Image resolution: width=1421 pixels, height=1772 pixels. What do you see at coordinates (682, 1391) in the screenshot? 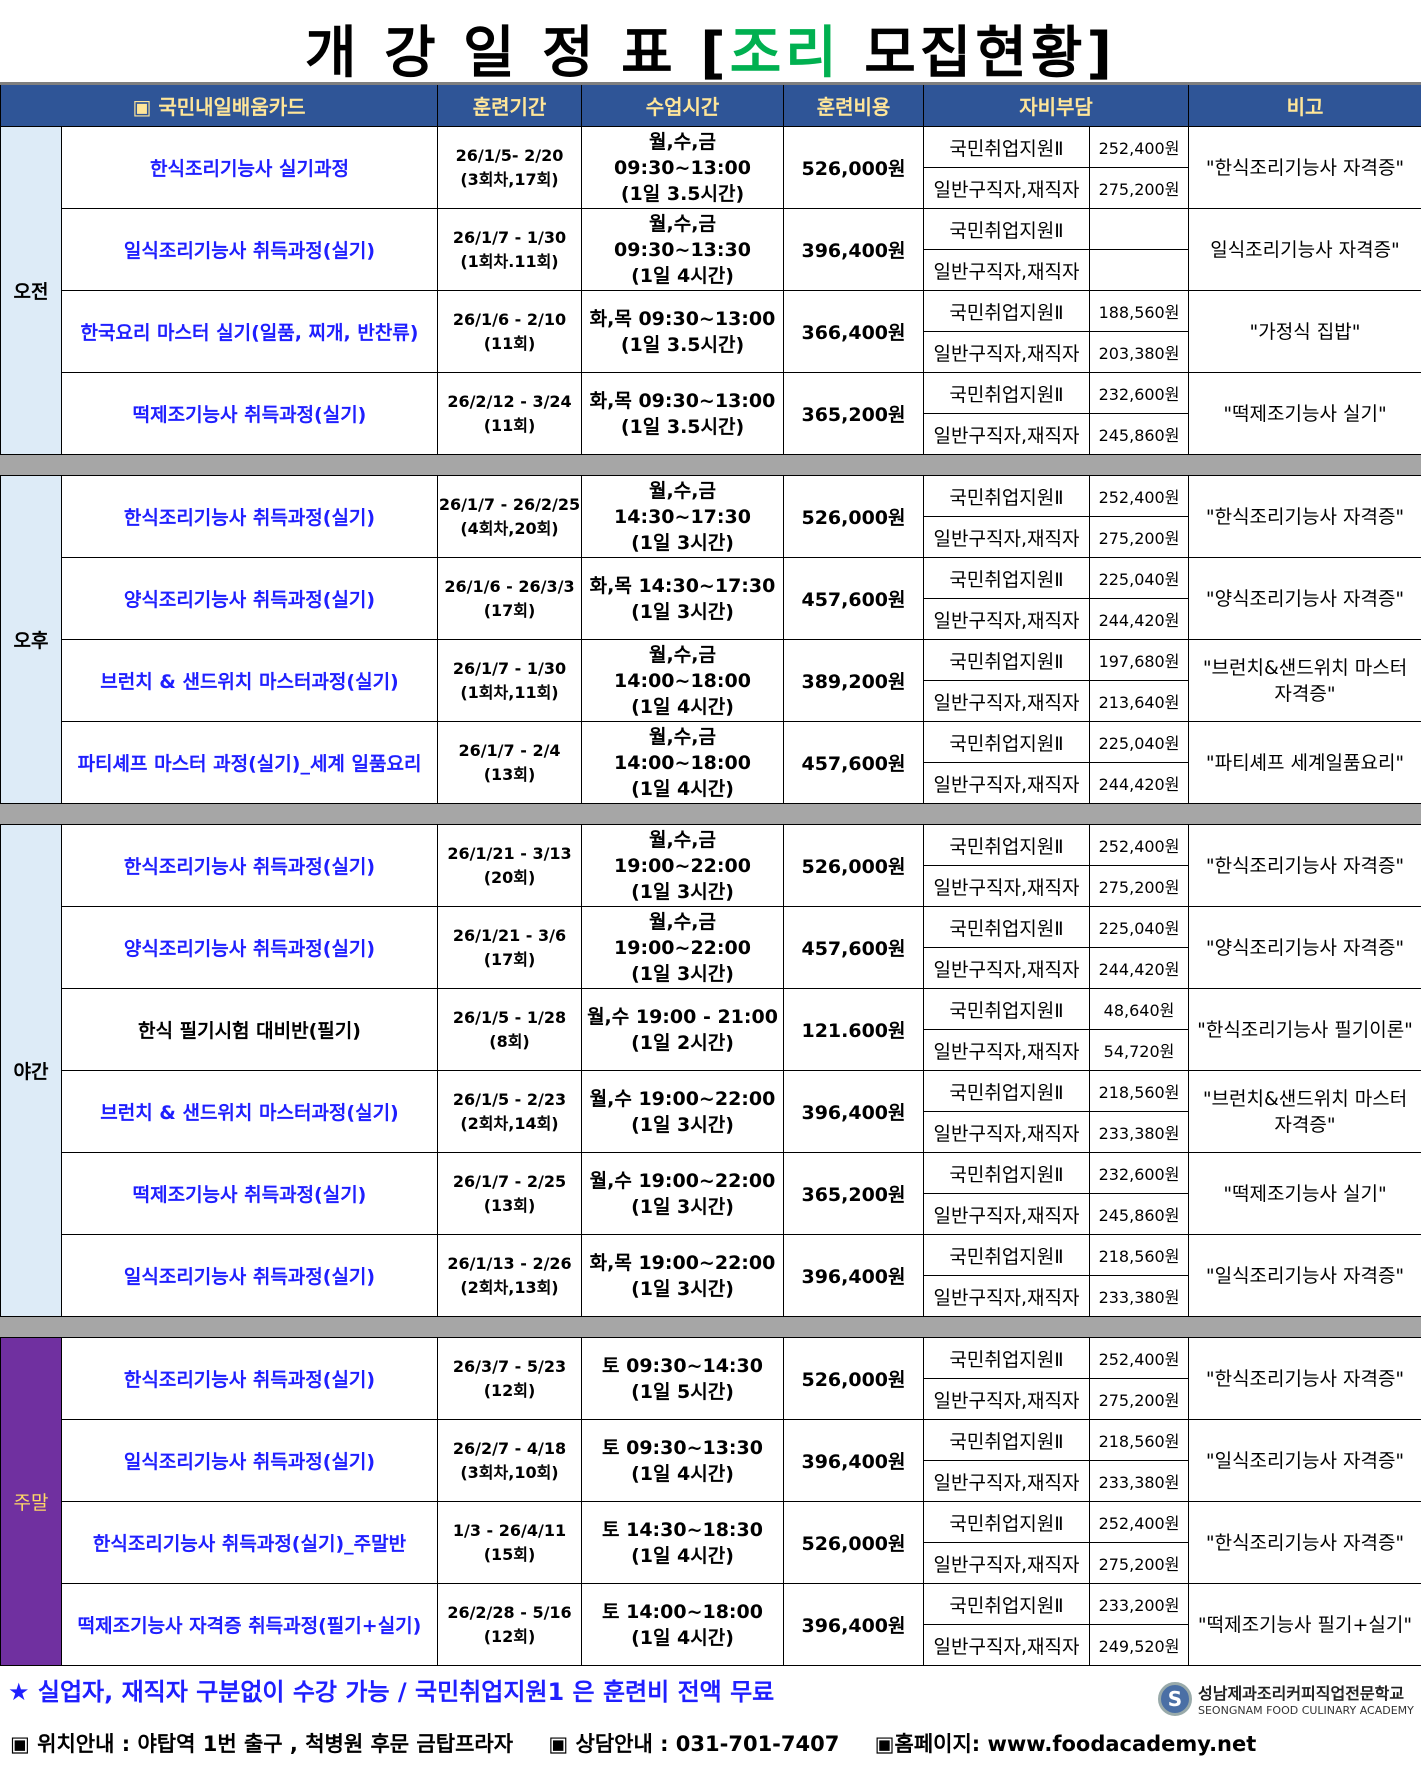
I see `line: (1일 5시간)` at bounding box center [682, 1391].